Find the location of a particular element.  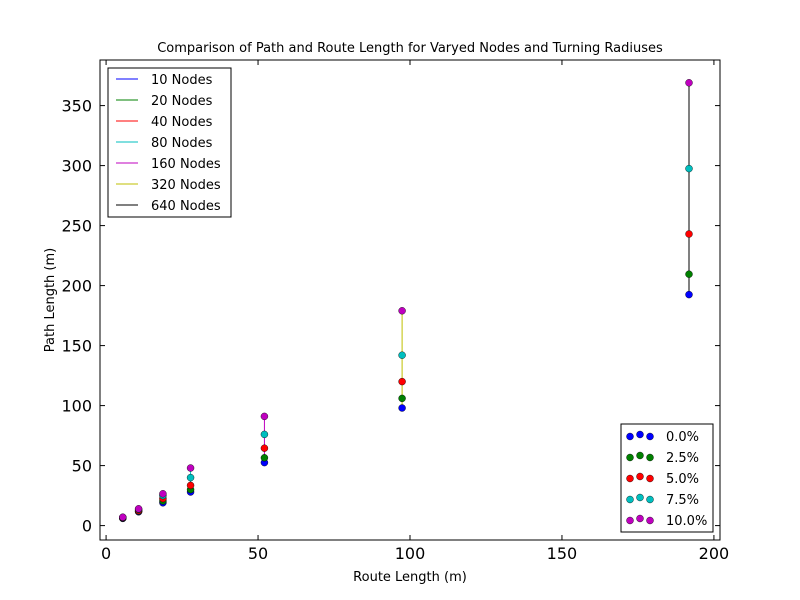

x-tick-label: 0 is located at coordinates (106, 553).